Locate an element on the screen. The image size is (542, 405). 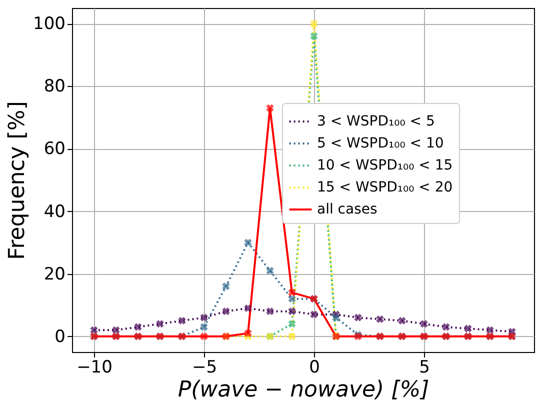
y-tick-label: 60 is located at coordinates (55, 149).